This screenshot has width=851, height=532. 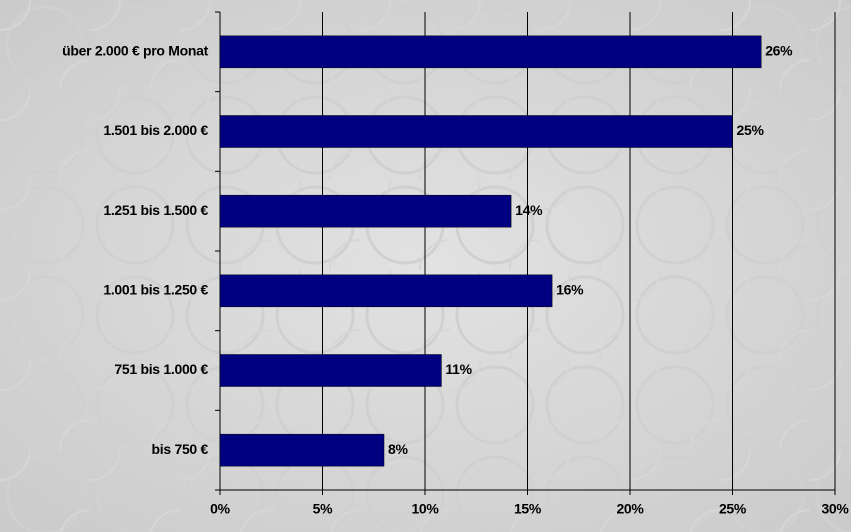 I want to click on data-label: 14%, so click(x=529, y=210).